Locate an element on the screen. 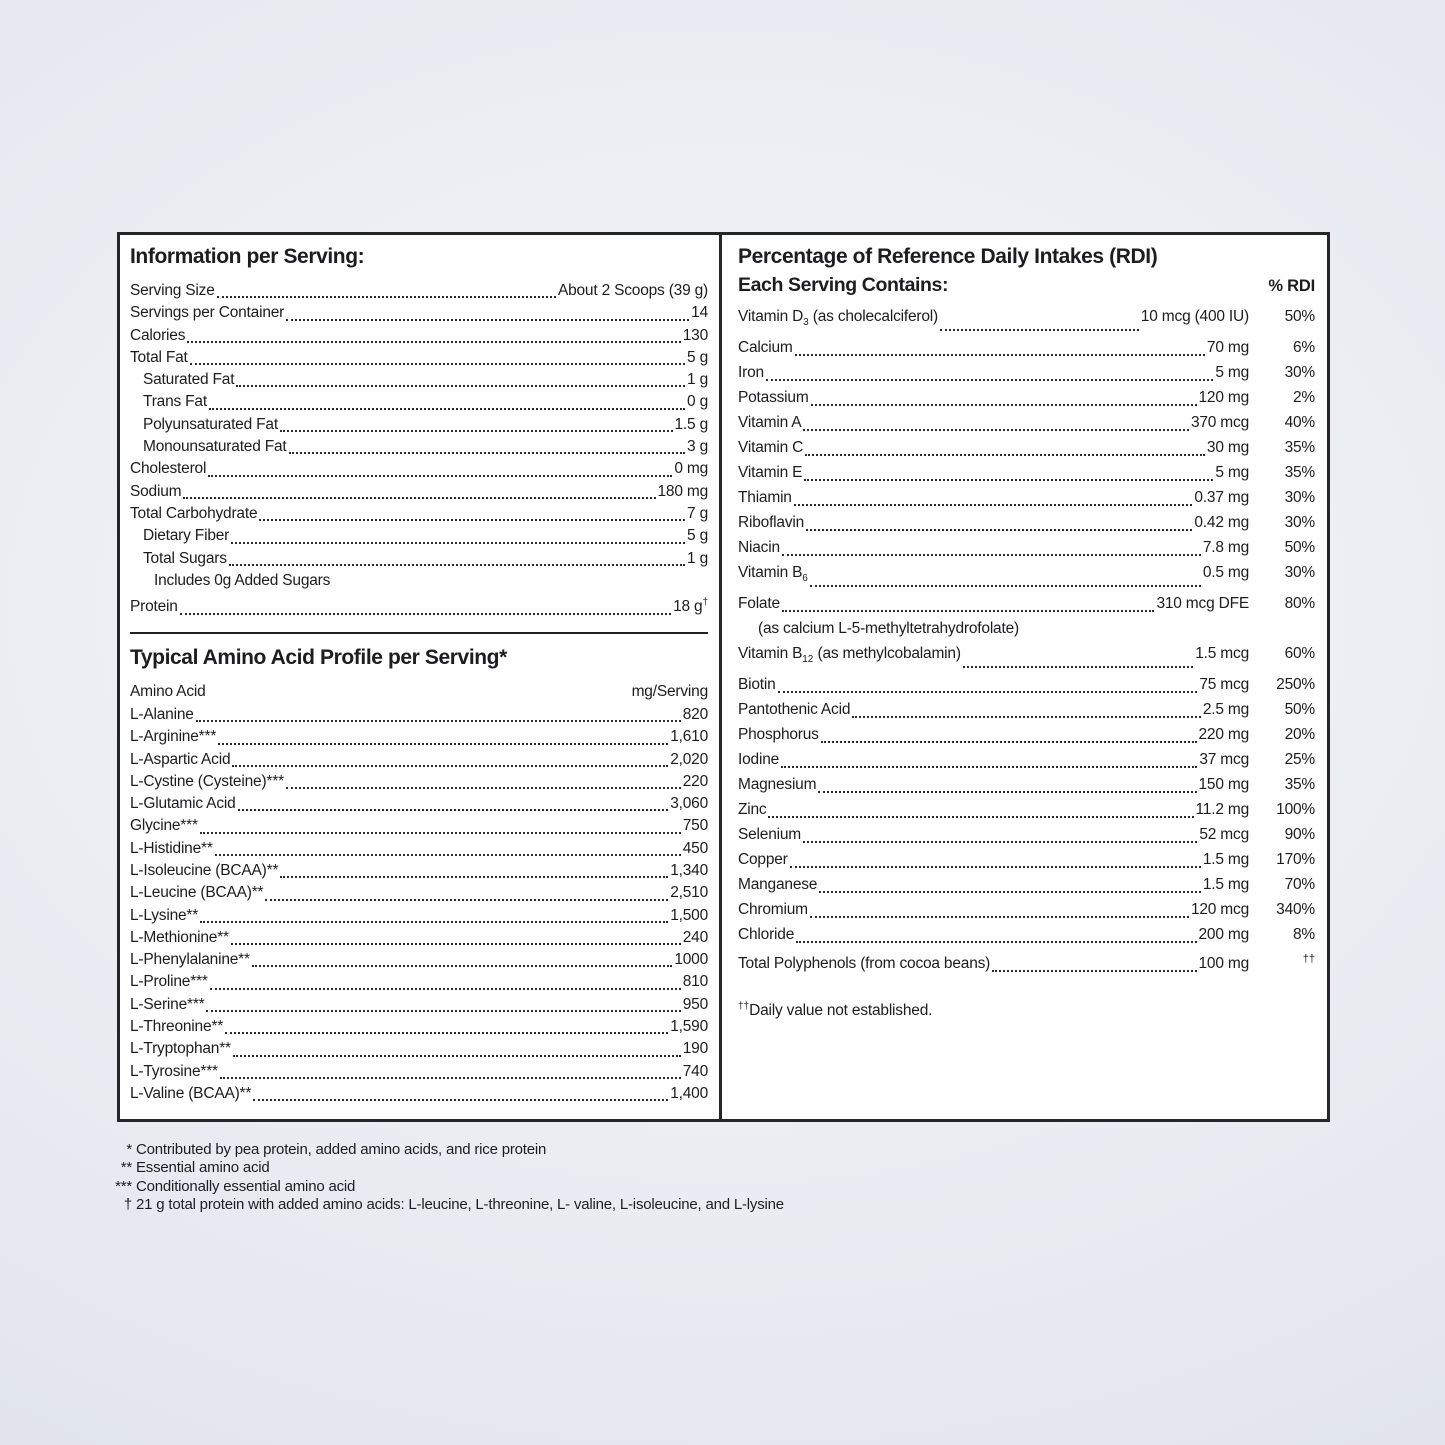 The image size is (1445, 1445). row-label: Vitamin D3 (as cholecalciferol) is located at coordinates (838, 318).